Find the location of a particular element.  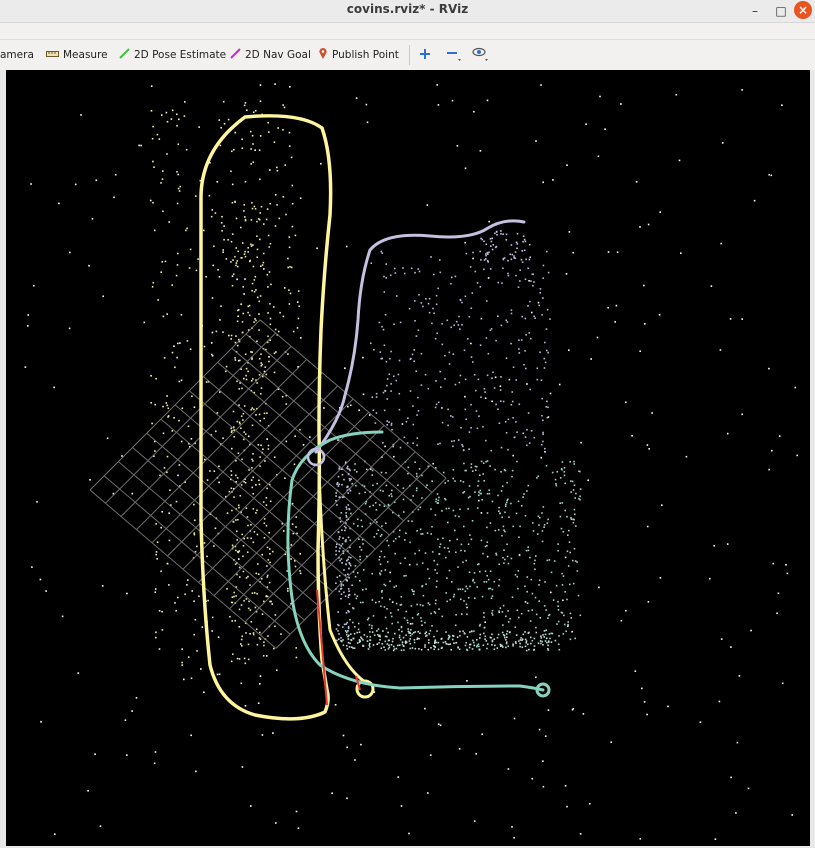

bottom-edge is located at coordinates (407, 847).